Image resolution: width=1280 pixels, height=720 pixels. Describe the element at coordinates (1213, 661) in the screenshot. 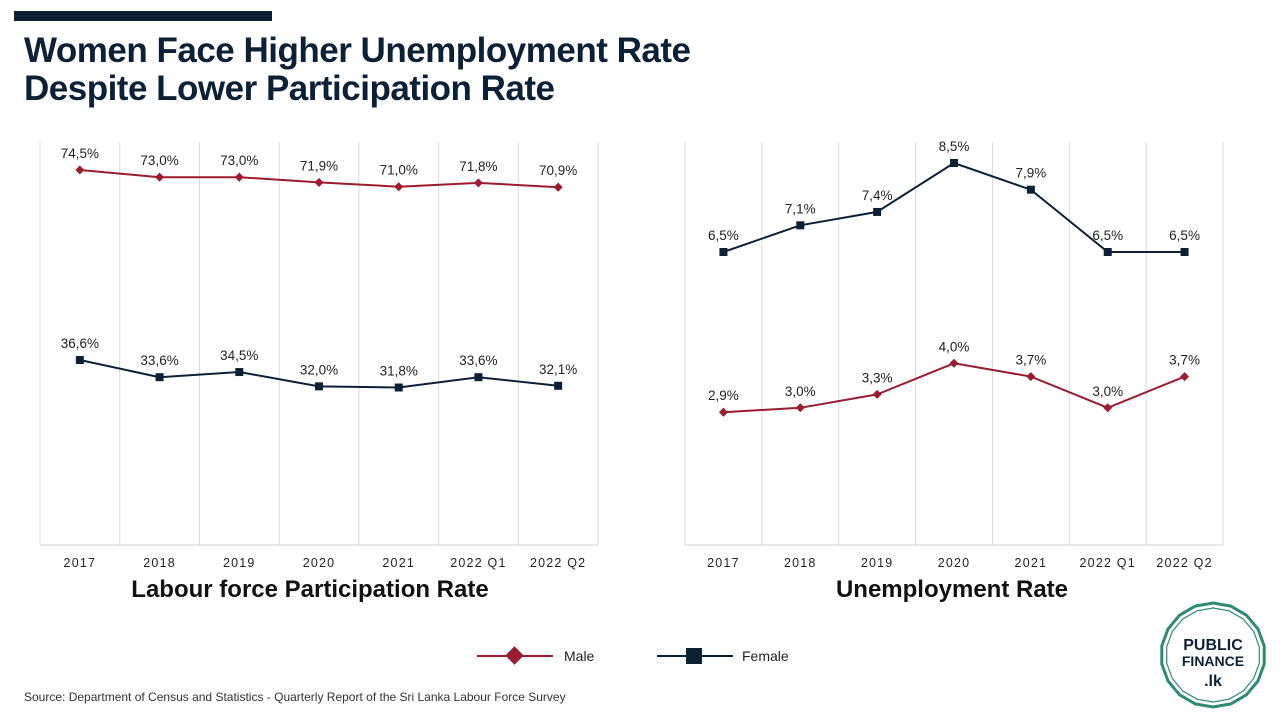

I see `logo-text-line-2: FINANCE` at that location.